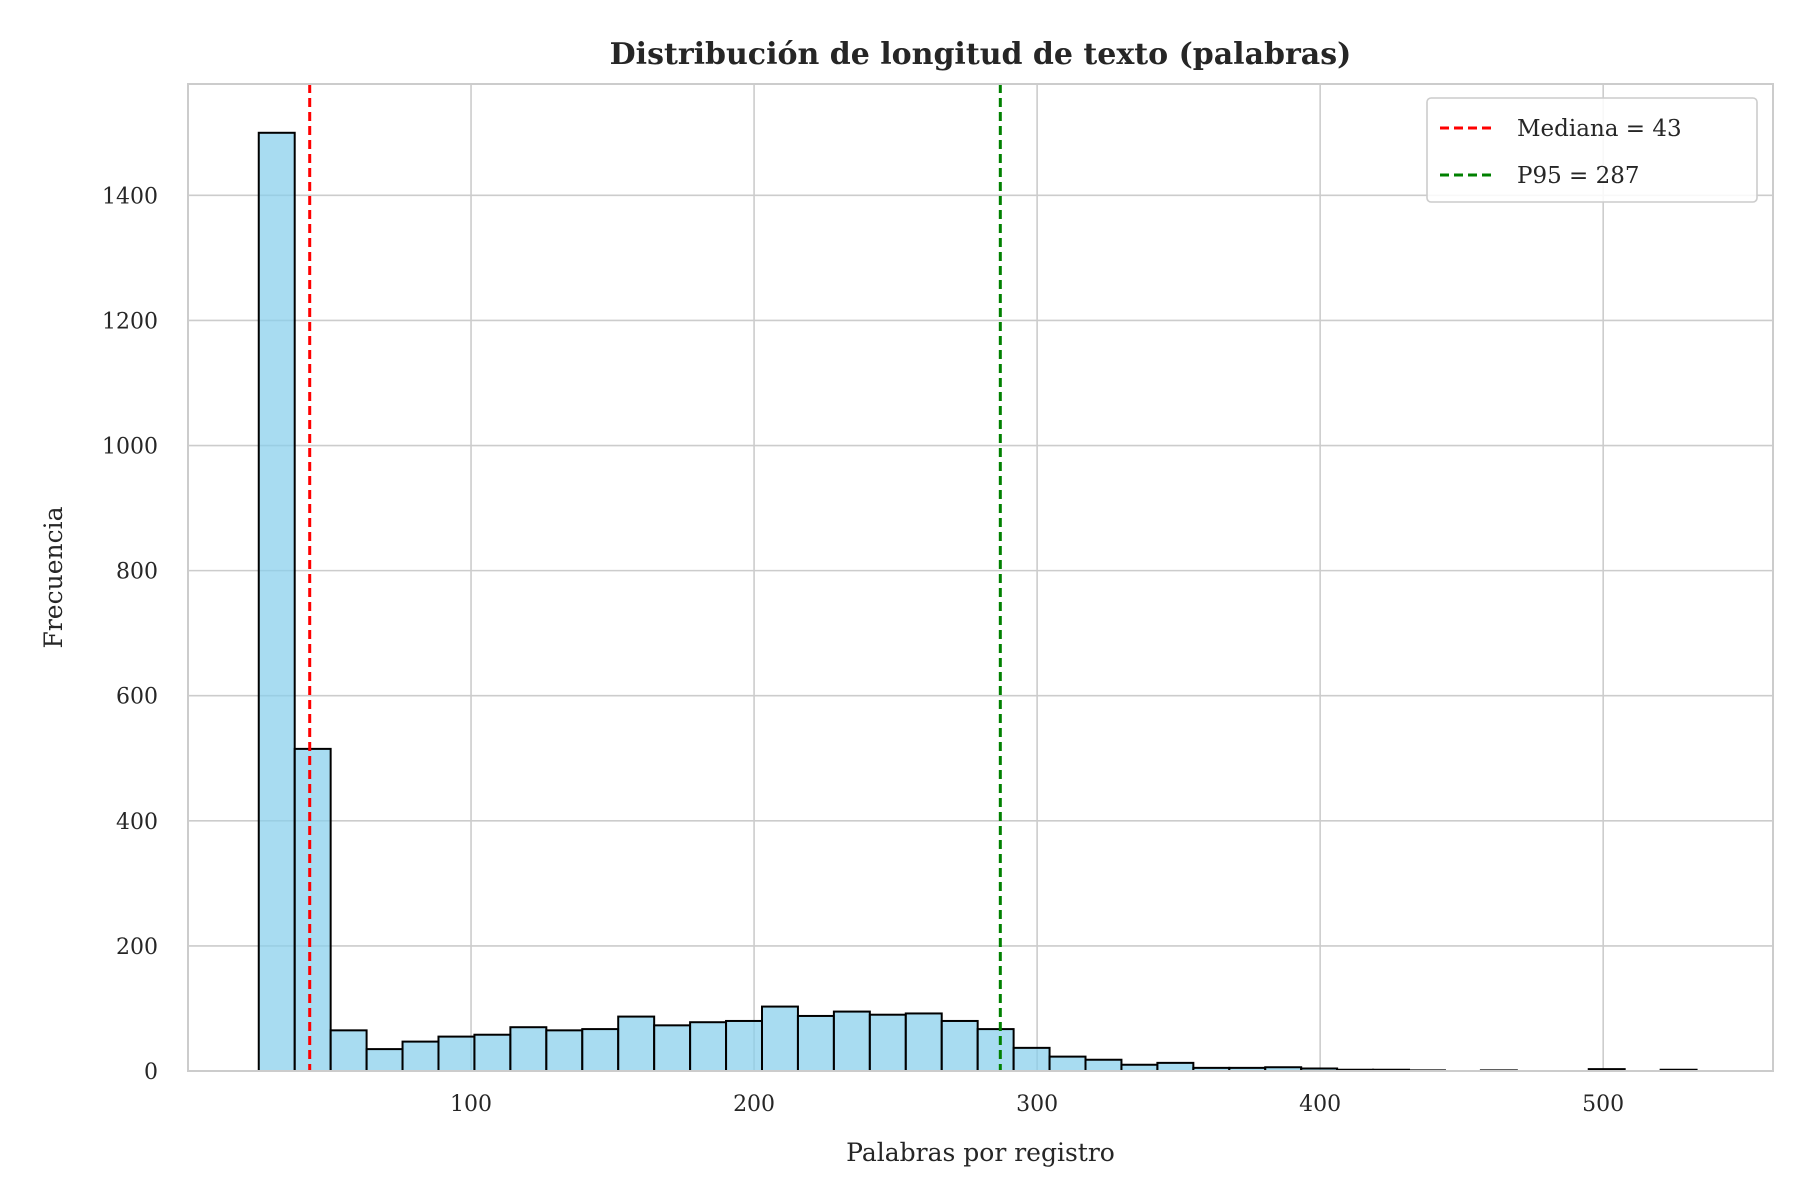  What do you see at coordinates (130, 447) in the screenshot?
I see `y-tick-label: 1000` at bounding box center [130, 447].